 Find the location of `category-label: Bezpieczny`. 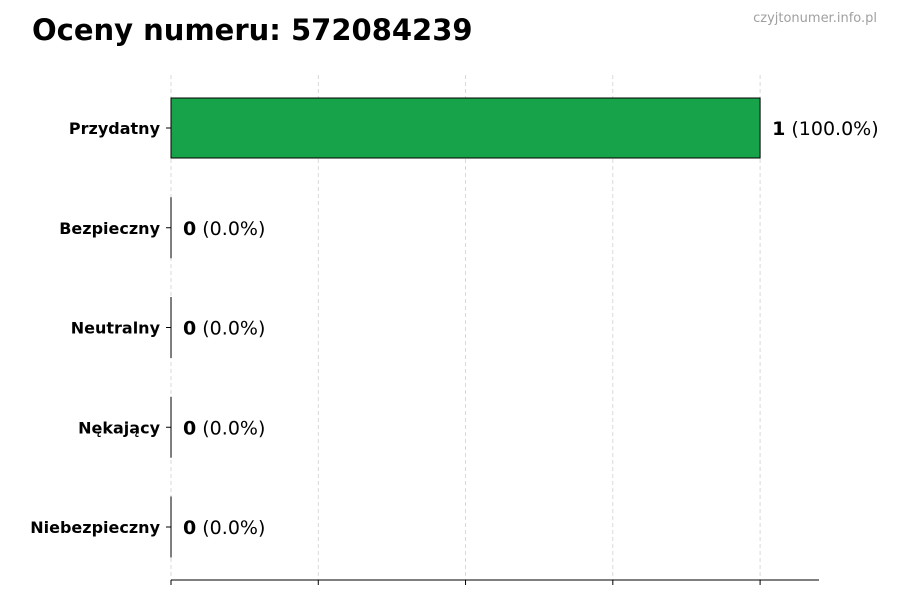

category-label: Bezpieczny is located at coordinates (109, 228).